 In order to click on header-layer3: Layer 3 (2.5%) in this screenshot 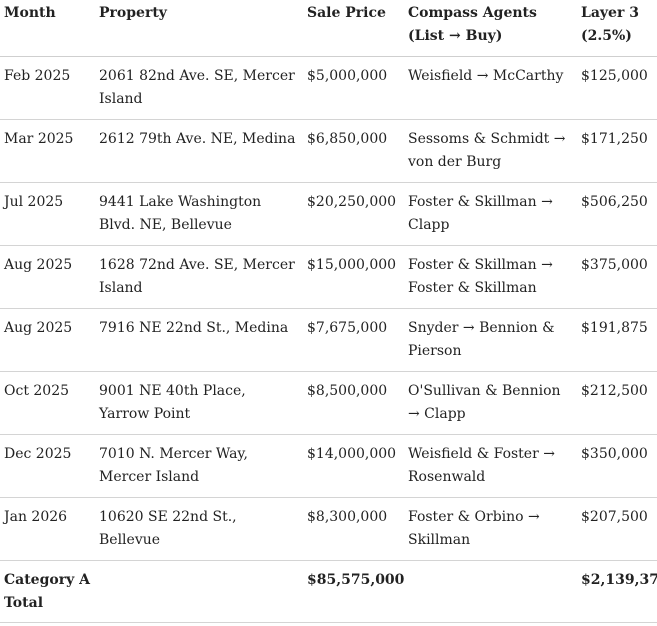, I will do `click(617, 28)`.